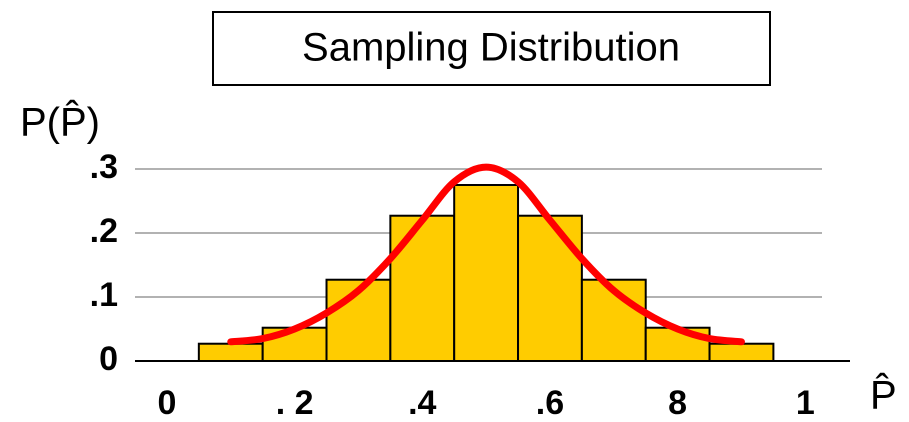 This screenshot has width=909, height=422. What do you see at coordinates (104, 231) in the screenshot?
I see `y-tick-label: .2` at bounding box center [104, 231].